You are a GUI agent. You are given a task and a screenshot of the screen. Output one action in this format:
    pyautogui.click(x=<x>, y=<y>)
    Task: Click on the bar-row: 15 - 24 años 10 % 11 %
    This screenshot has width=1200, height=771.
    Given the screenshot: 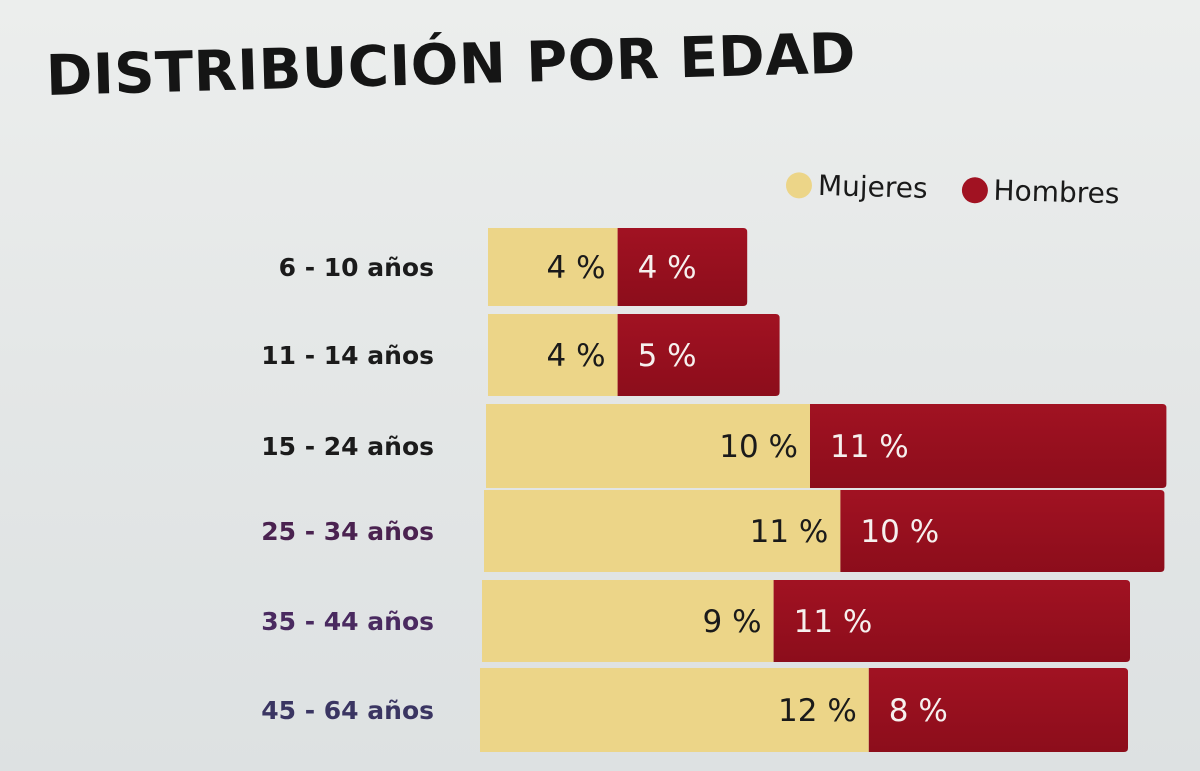 What is the action you would take?
    pyautogui.click(x=714, y=446)
    